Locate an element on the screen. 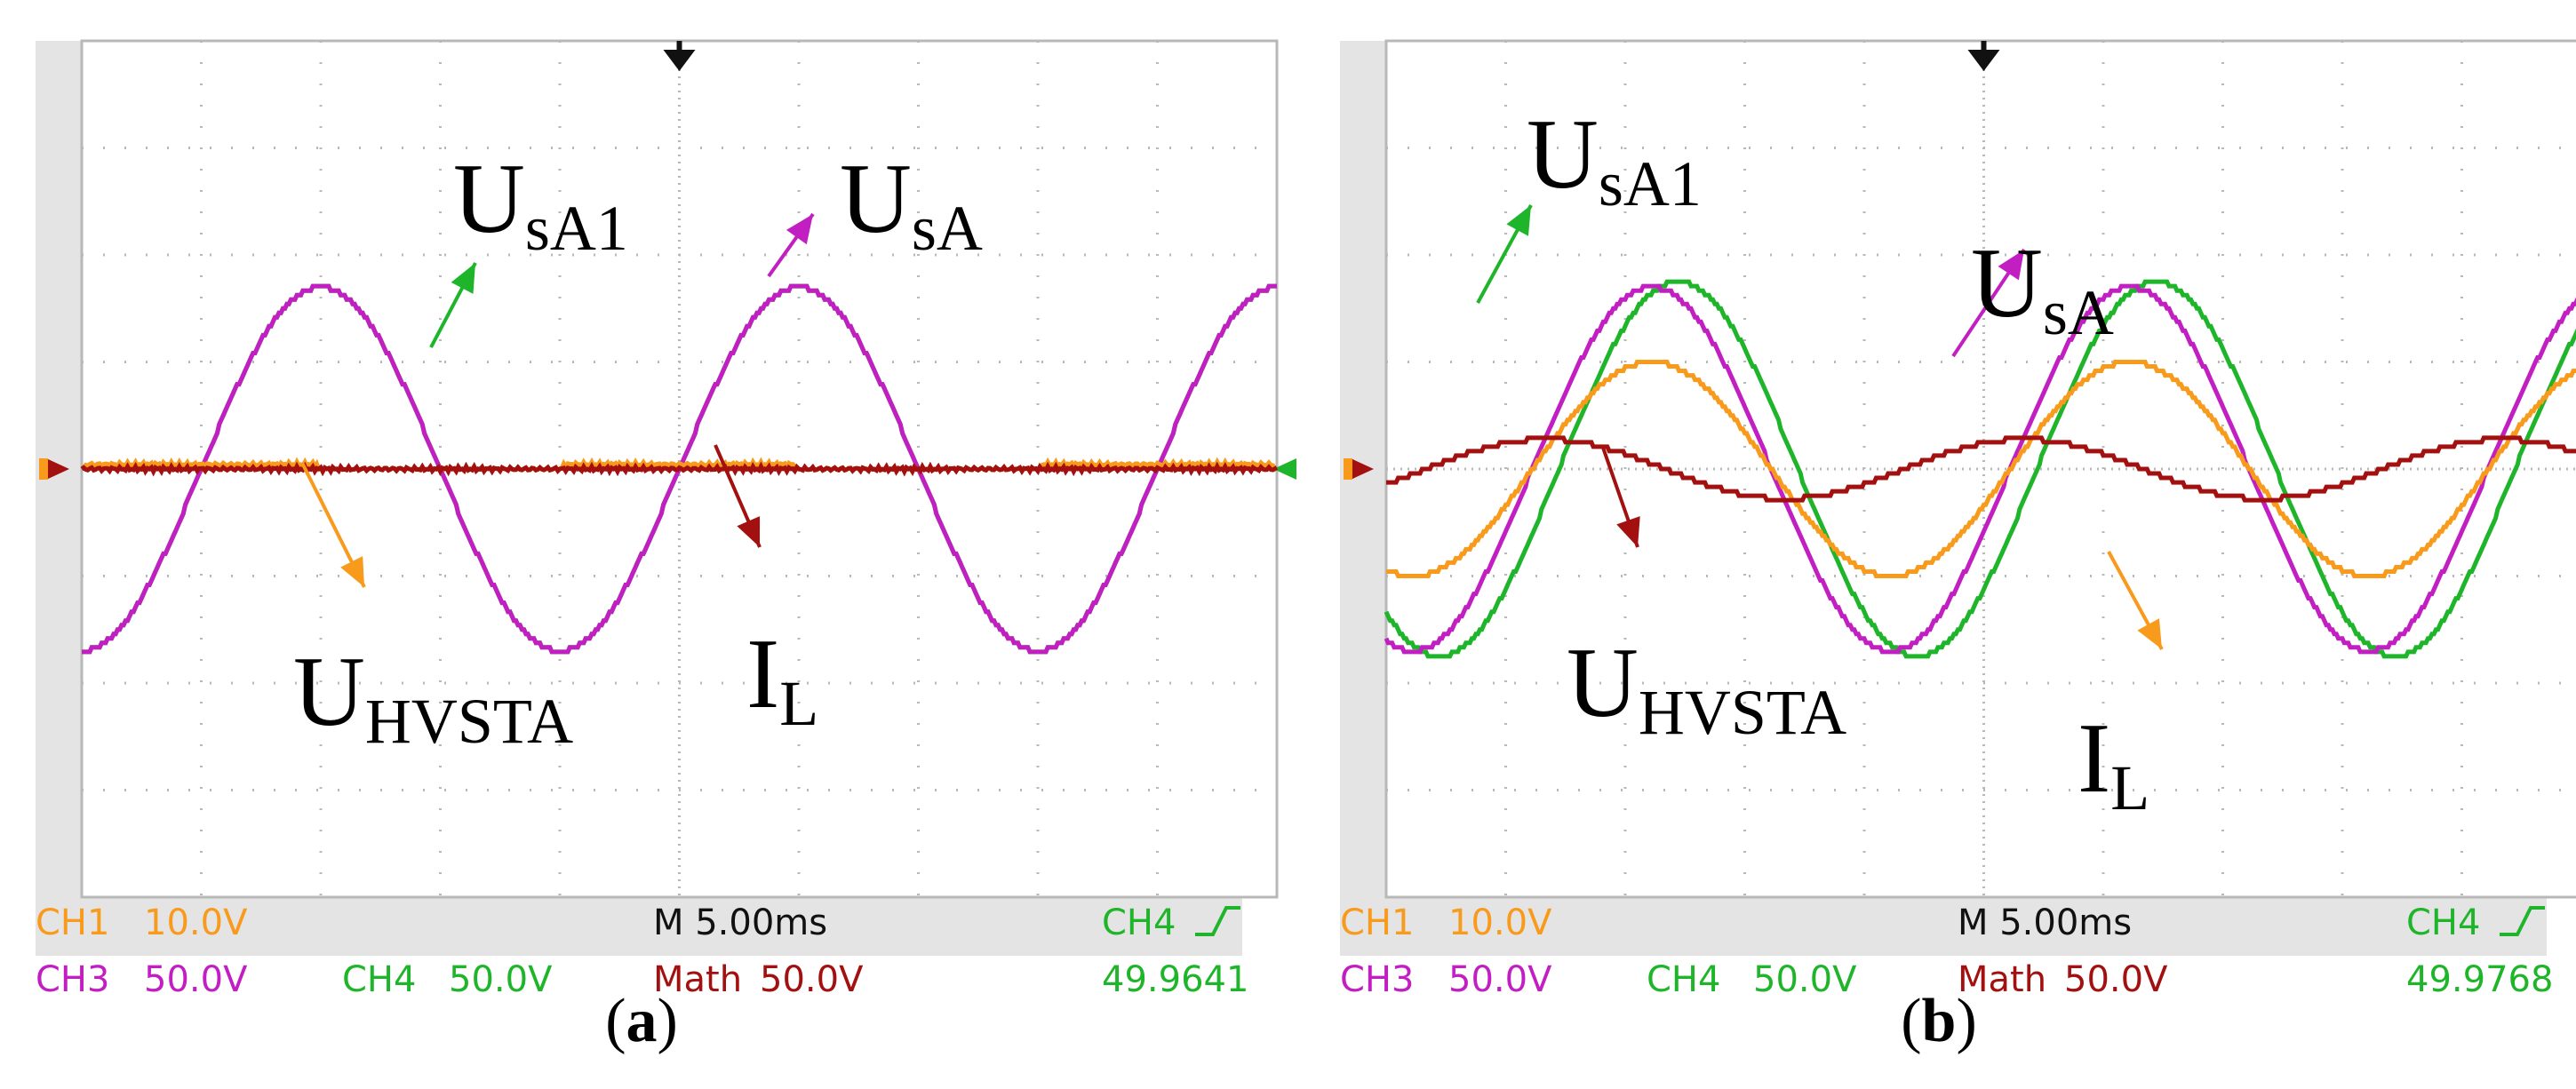 The image size is (2576, 1089). panel-b-caption: (b) is located at coordinates (1939, 1021).